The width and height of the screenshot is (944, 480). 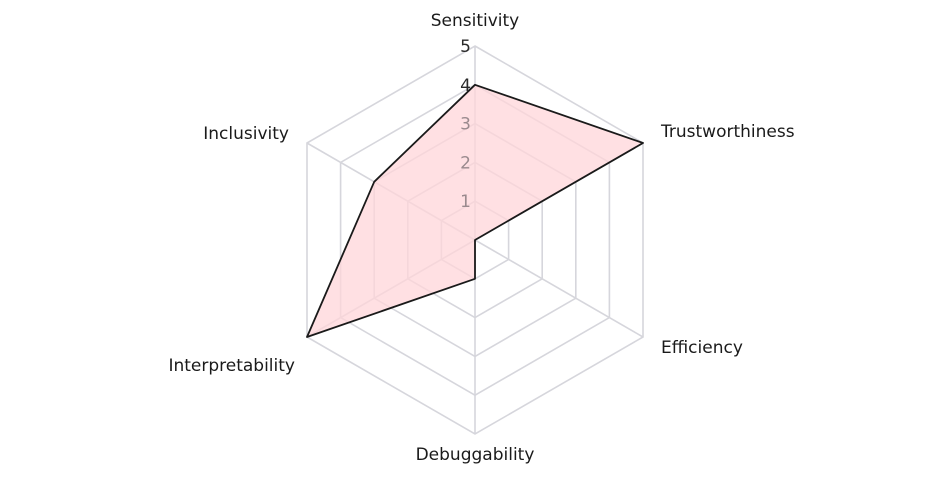 What do you see at coordinates (465, 47) in the screenshot?
I see `tick-label: 5` at bounding box center [465, 47].